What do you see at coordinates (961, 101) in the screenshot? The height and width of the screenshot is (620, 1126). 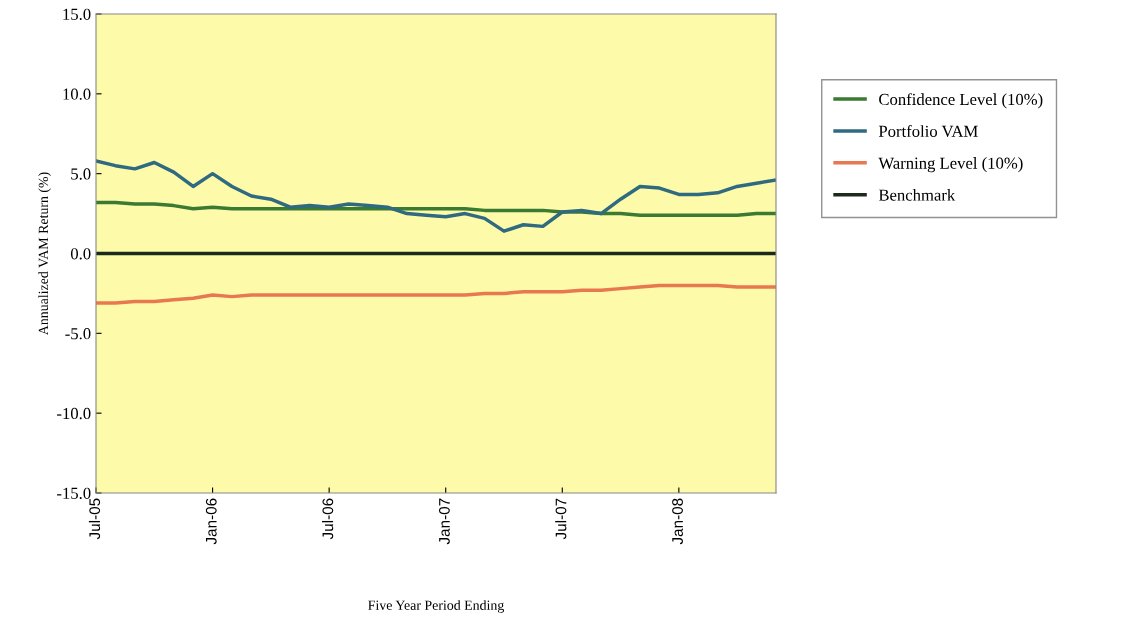 I see `legend-label: Confidence Level (10%)` at bounding box center [961, 101].